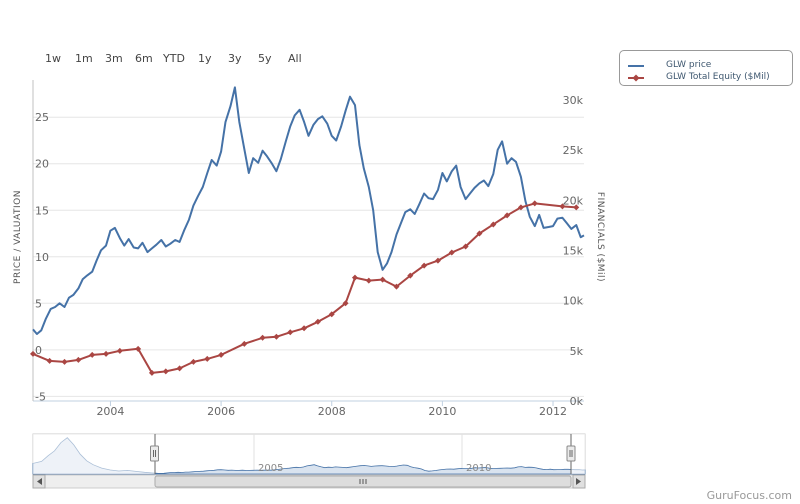 This screenshot has height=504, width=800. What do you see at coordinates (573, 150) in the screenshot?
I see `y2-tick-label: 25k` at bounding box center [573, 150].